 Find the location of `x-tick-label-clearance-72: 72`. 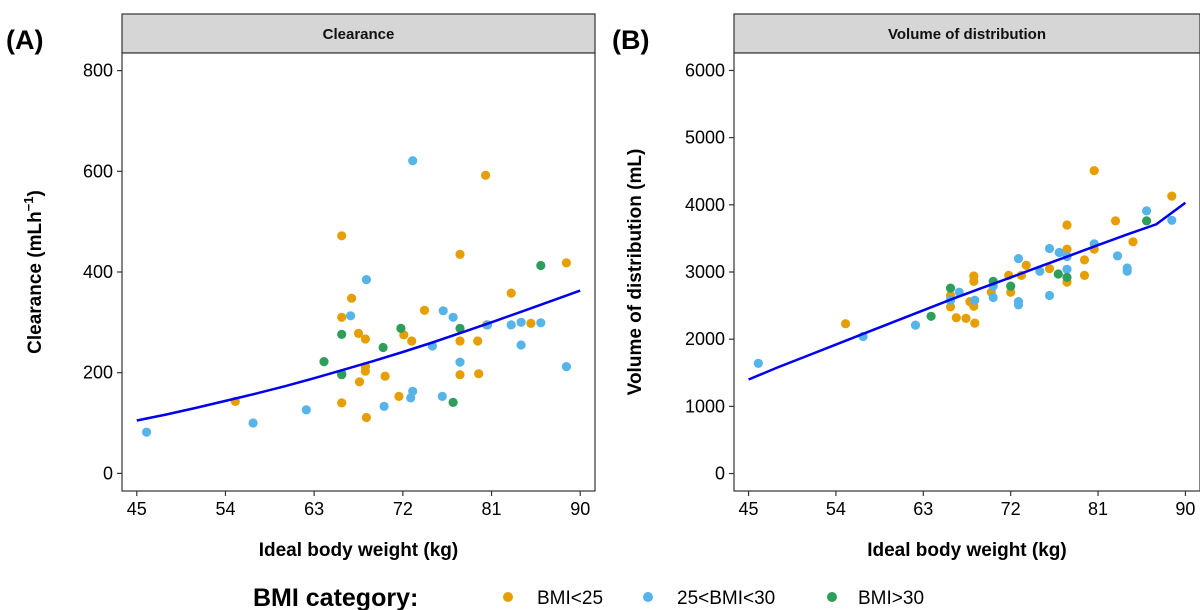

x-tick-label-clearance-72: 72 is located at coordinates (403, 509).